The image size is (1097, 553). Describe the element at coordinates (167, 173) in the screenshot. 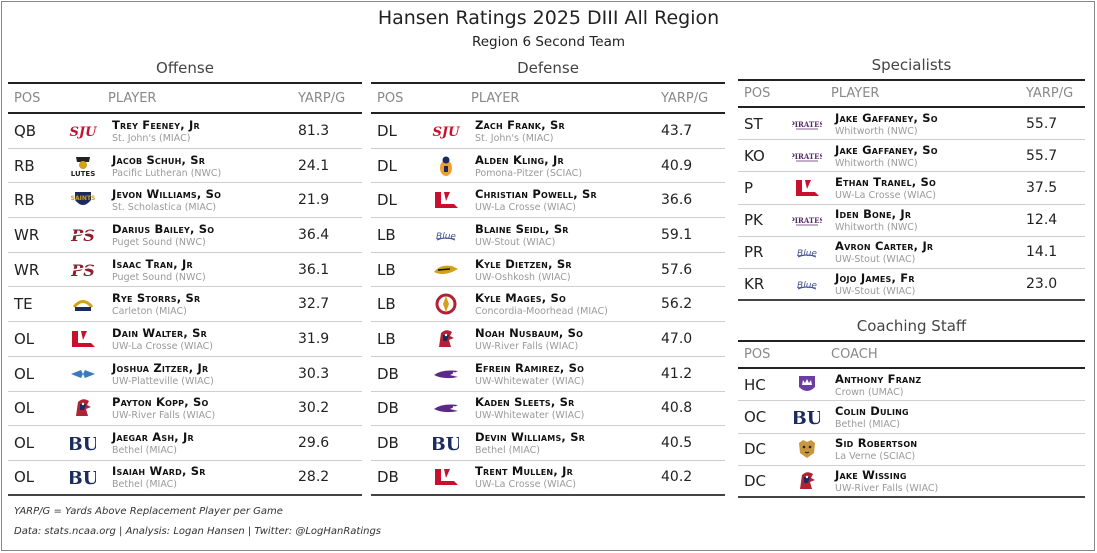

I see `school-conference: Pacific Lutheran (NWC)` at that location.